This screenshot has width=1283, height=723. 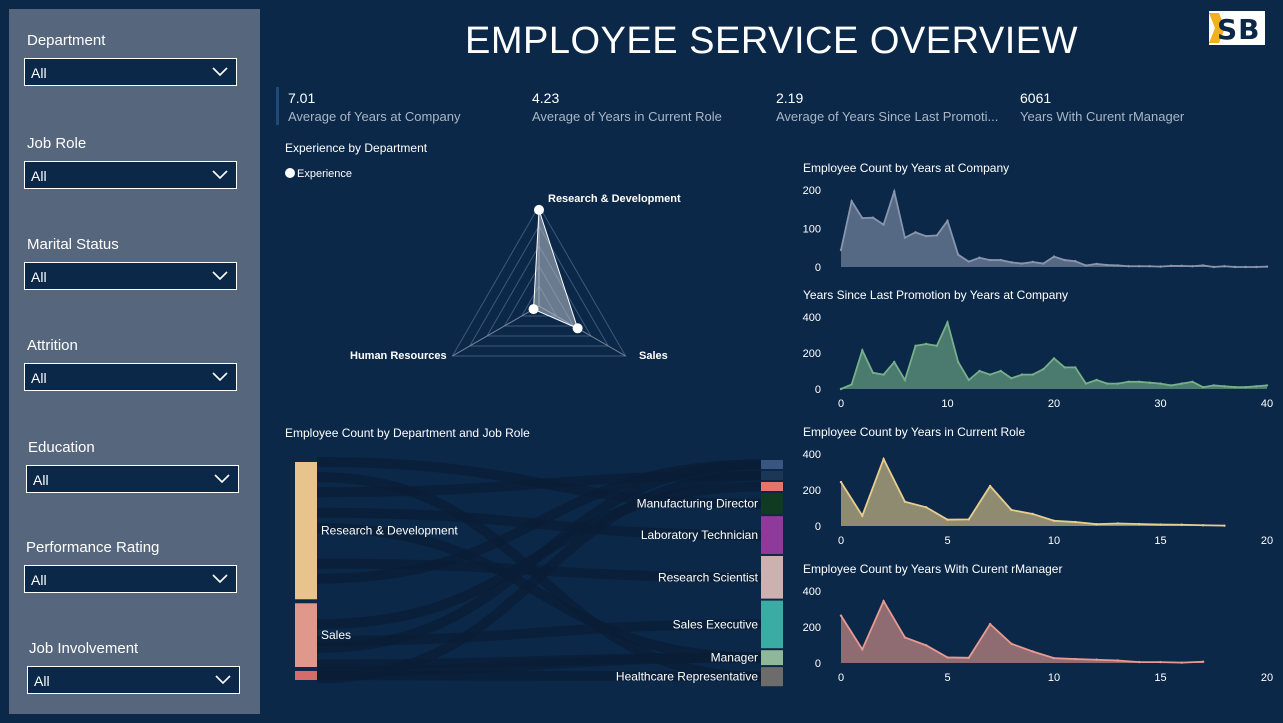 What do you see at coordinates (130, 175) in the screenshot?
I see `job-role-dropdown: All` at bounding box center [130, 175].